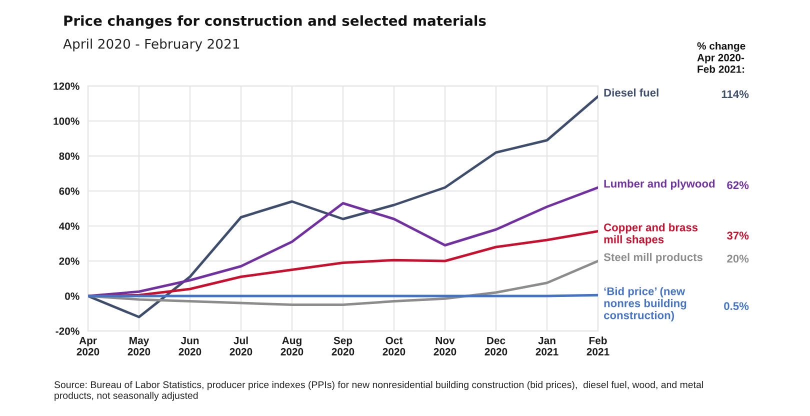 The width and height of the screenshot is (810, 416). Describe the element at coordinates (737, 236) in the screenshot. I see `text: 37%` at that location.